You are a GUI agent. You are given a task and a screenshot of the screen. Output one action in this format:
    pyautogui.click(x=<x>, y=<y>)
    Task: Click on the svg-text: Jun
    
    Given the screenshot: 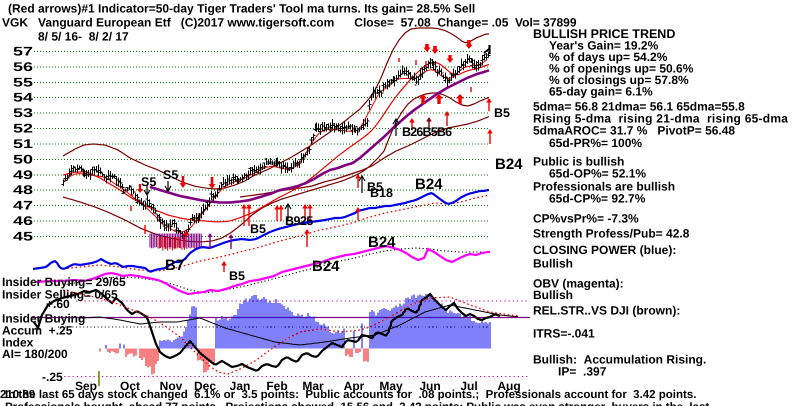 What is the action you would take?
    pyautogui.click(x=429, y=386)
    